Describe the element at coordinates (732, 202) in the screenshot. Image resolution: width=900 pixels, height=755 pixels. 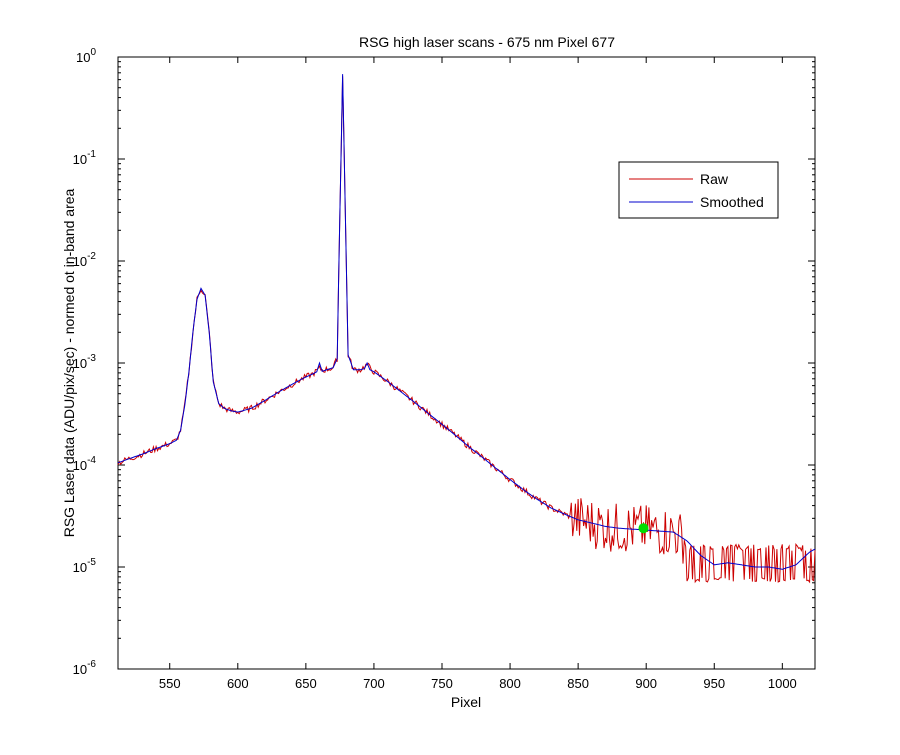
I see `legend-smoothed-label: Smoothed` at that location.